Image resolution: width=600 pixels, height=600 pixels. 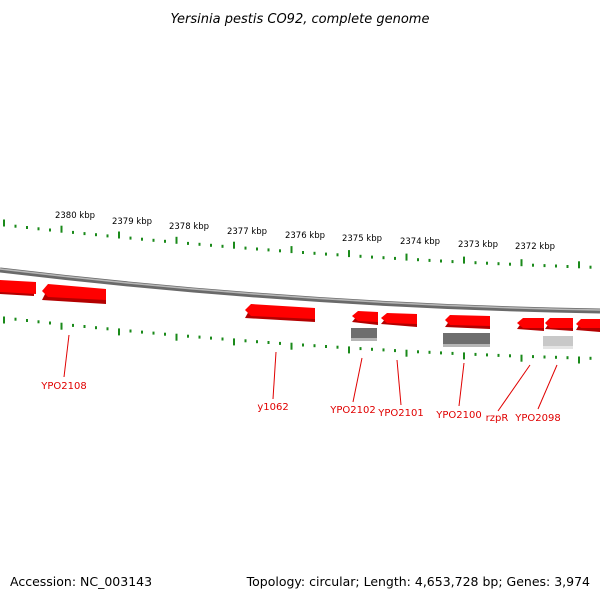 I want to click on gene-arrow-ypo2102, so click(x=365, y=318).